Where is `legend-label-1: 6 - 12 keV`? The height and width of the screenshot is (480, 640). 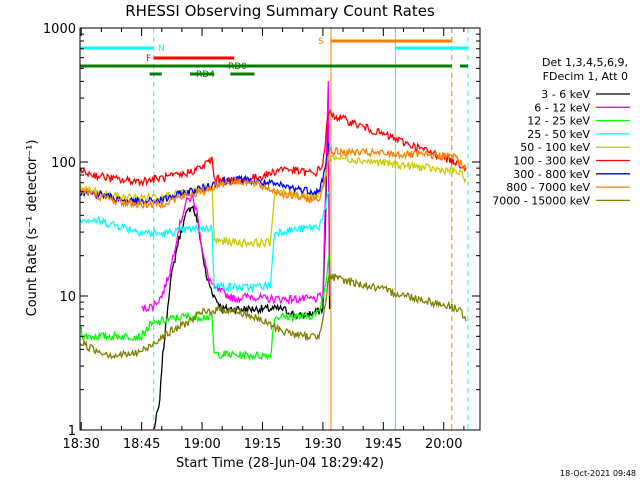
legend-label-1: 6 - 12 keV is located at coordinates (562, 107).